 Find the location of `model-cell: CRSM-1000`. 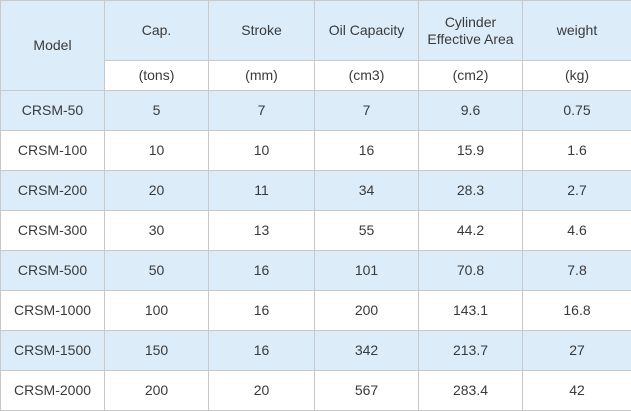

model-cell: CRSM-1000 is located at coordinates (52, 310).